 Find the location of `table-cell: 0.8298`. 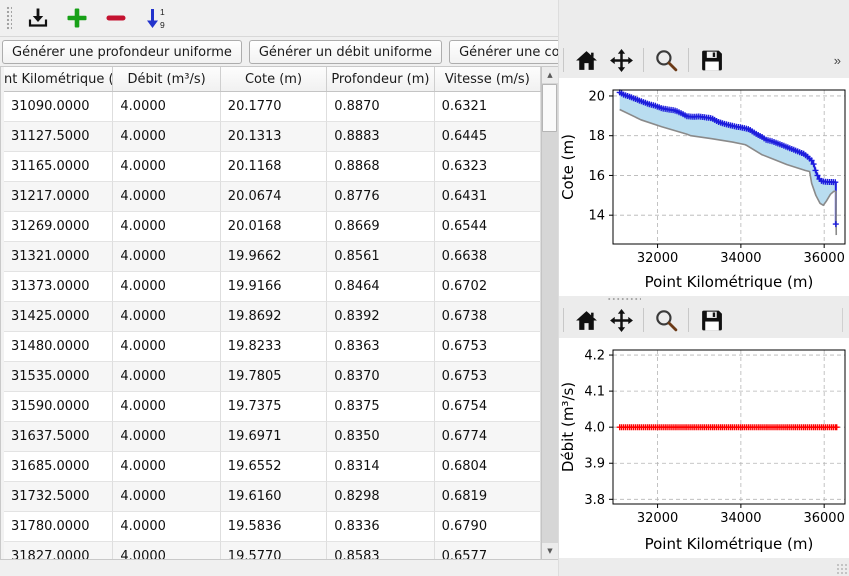

table-cell: 0.8298 is located at coordinates (381, 497).